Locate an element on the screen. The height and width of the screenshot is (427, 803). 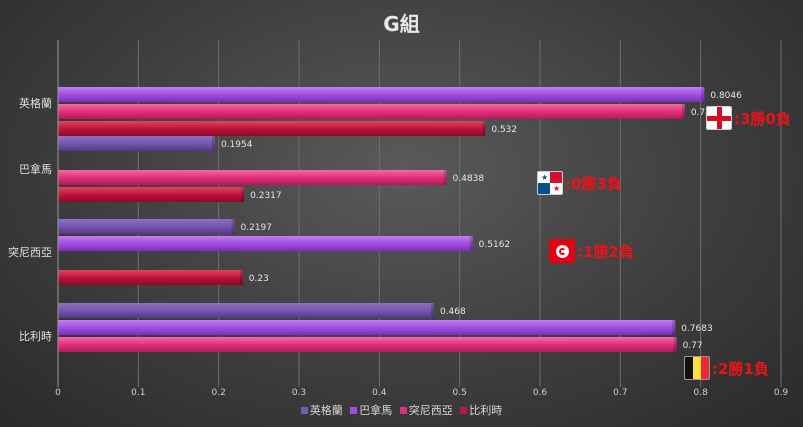
belgium-flag-icon is located at coordinates (697, 368).